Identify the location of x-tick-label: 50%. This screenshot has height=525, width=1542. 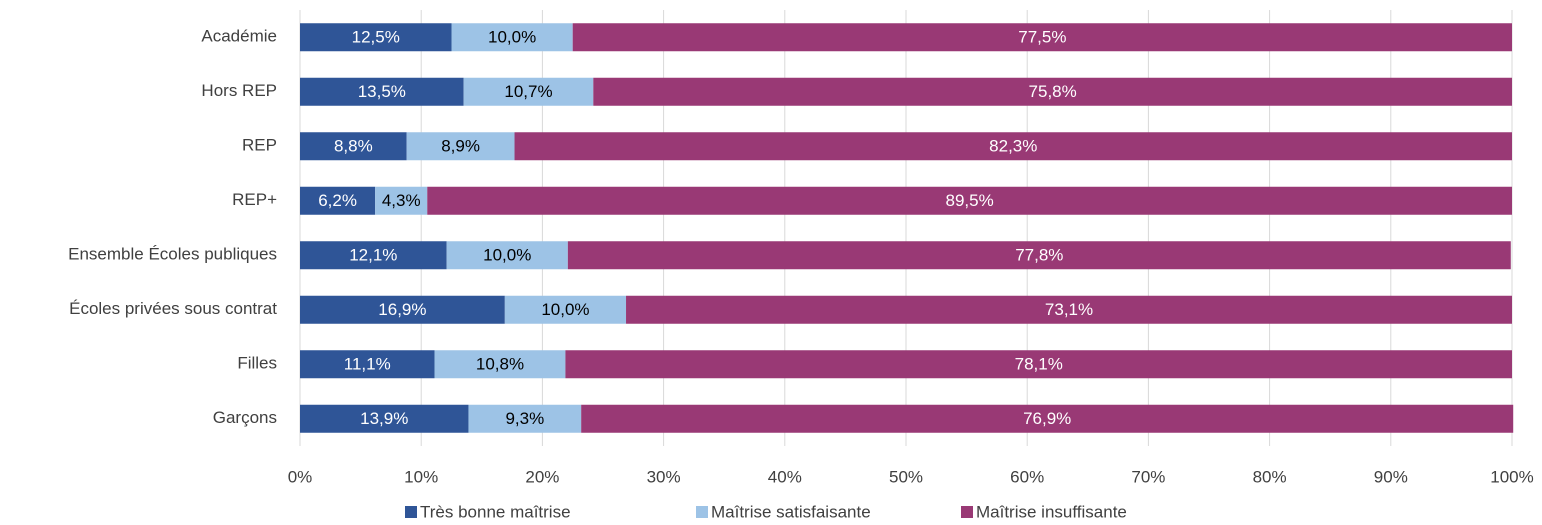
(906, 476).